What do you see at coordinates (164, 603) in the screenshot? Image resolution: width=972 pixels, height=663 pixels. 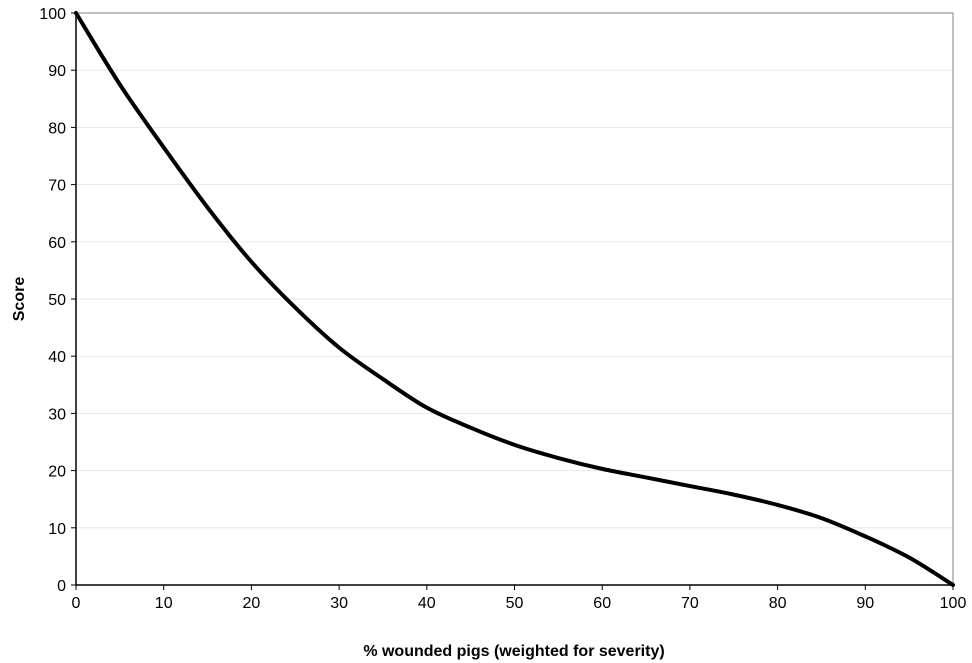 I see `x-tick-label: 10` at bounding box center [164, 603].